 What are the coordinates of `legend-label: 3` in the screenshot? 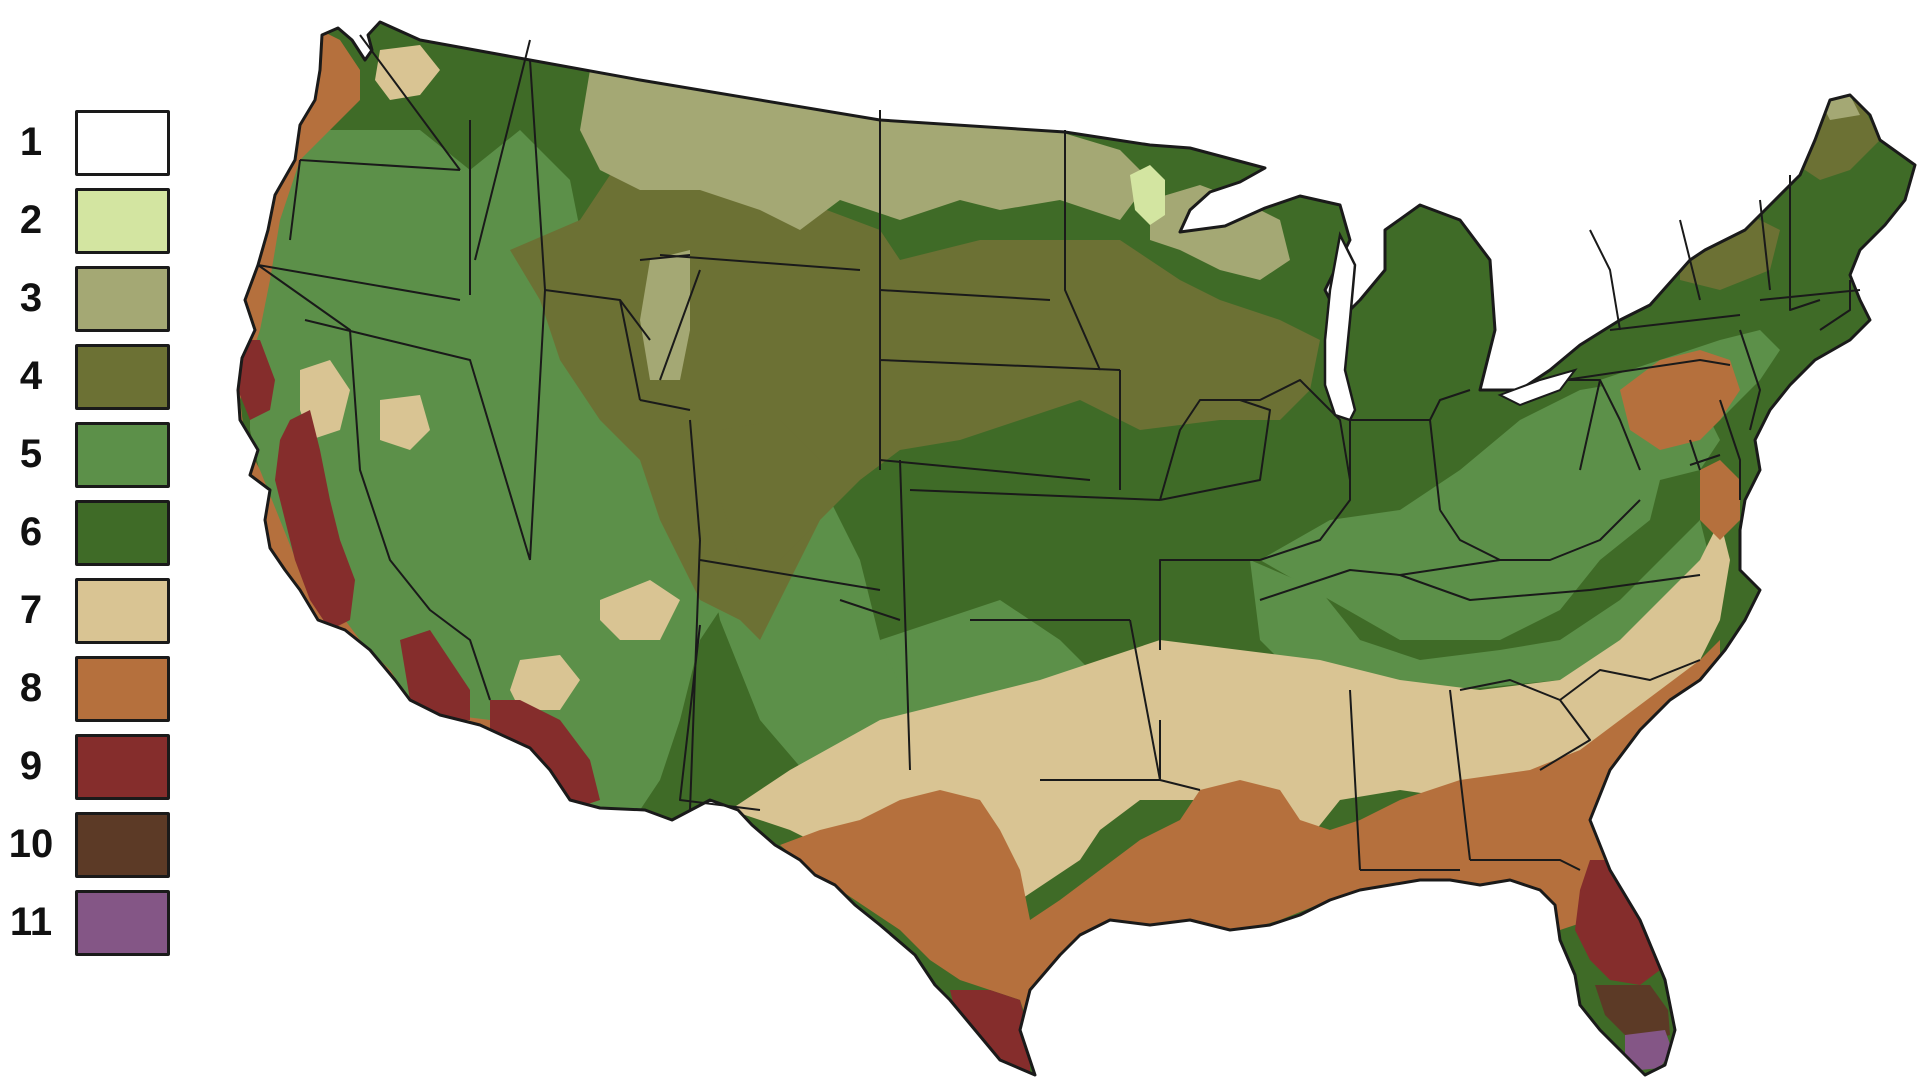 It's located at (31, 298).